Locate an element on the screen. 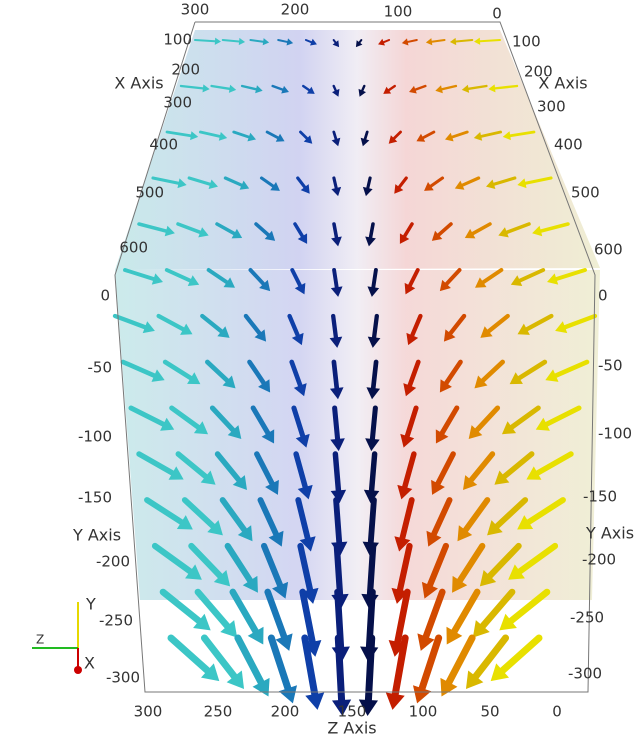 The height and width of the screenshot is (744, 642). axis-x-label: X is located at coordinates (89, 663).